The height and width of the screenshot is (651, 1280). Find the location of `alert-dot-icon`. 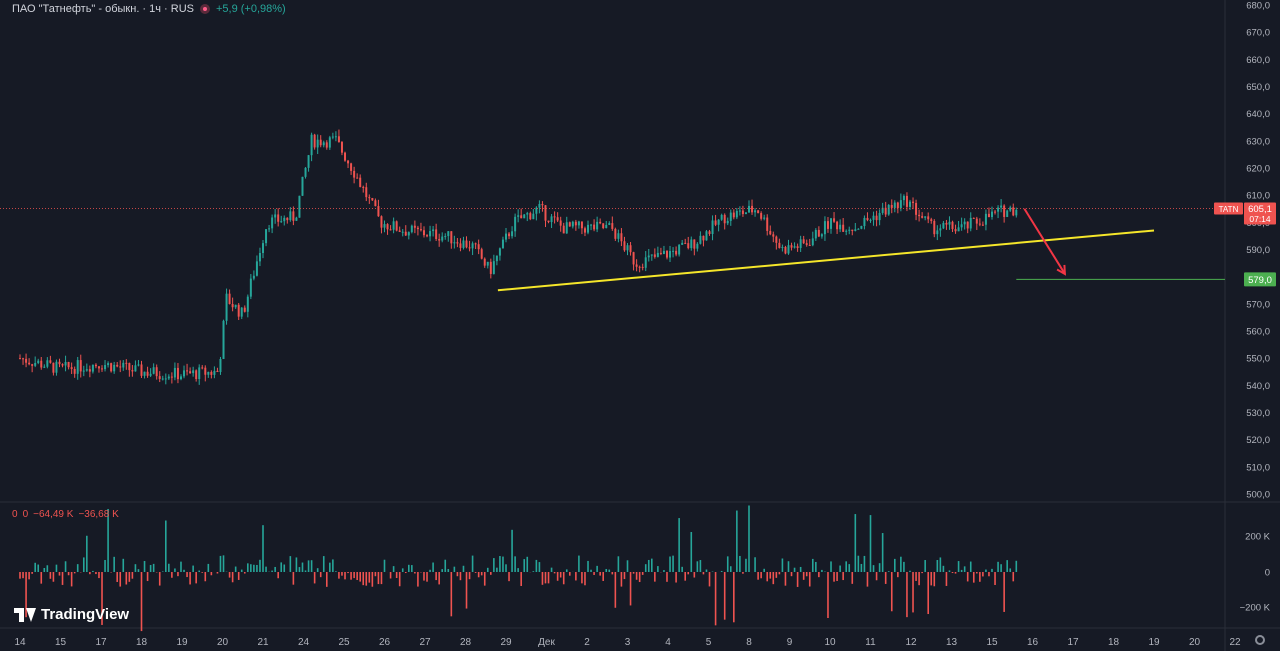

alert-dot-icon is located at coordinates (205, 9).